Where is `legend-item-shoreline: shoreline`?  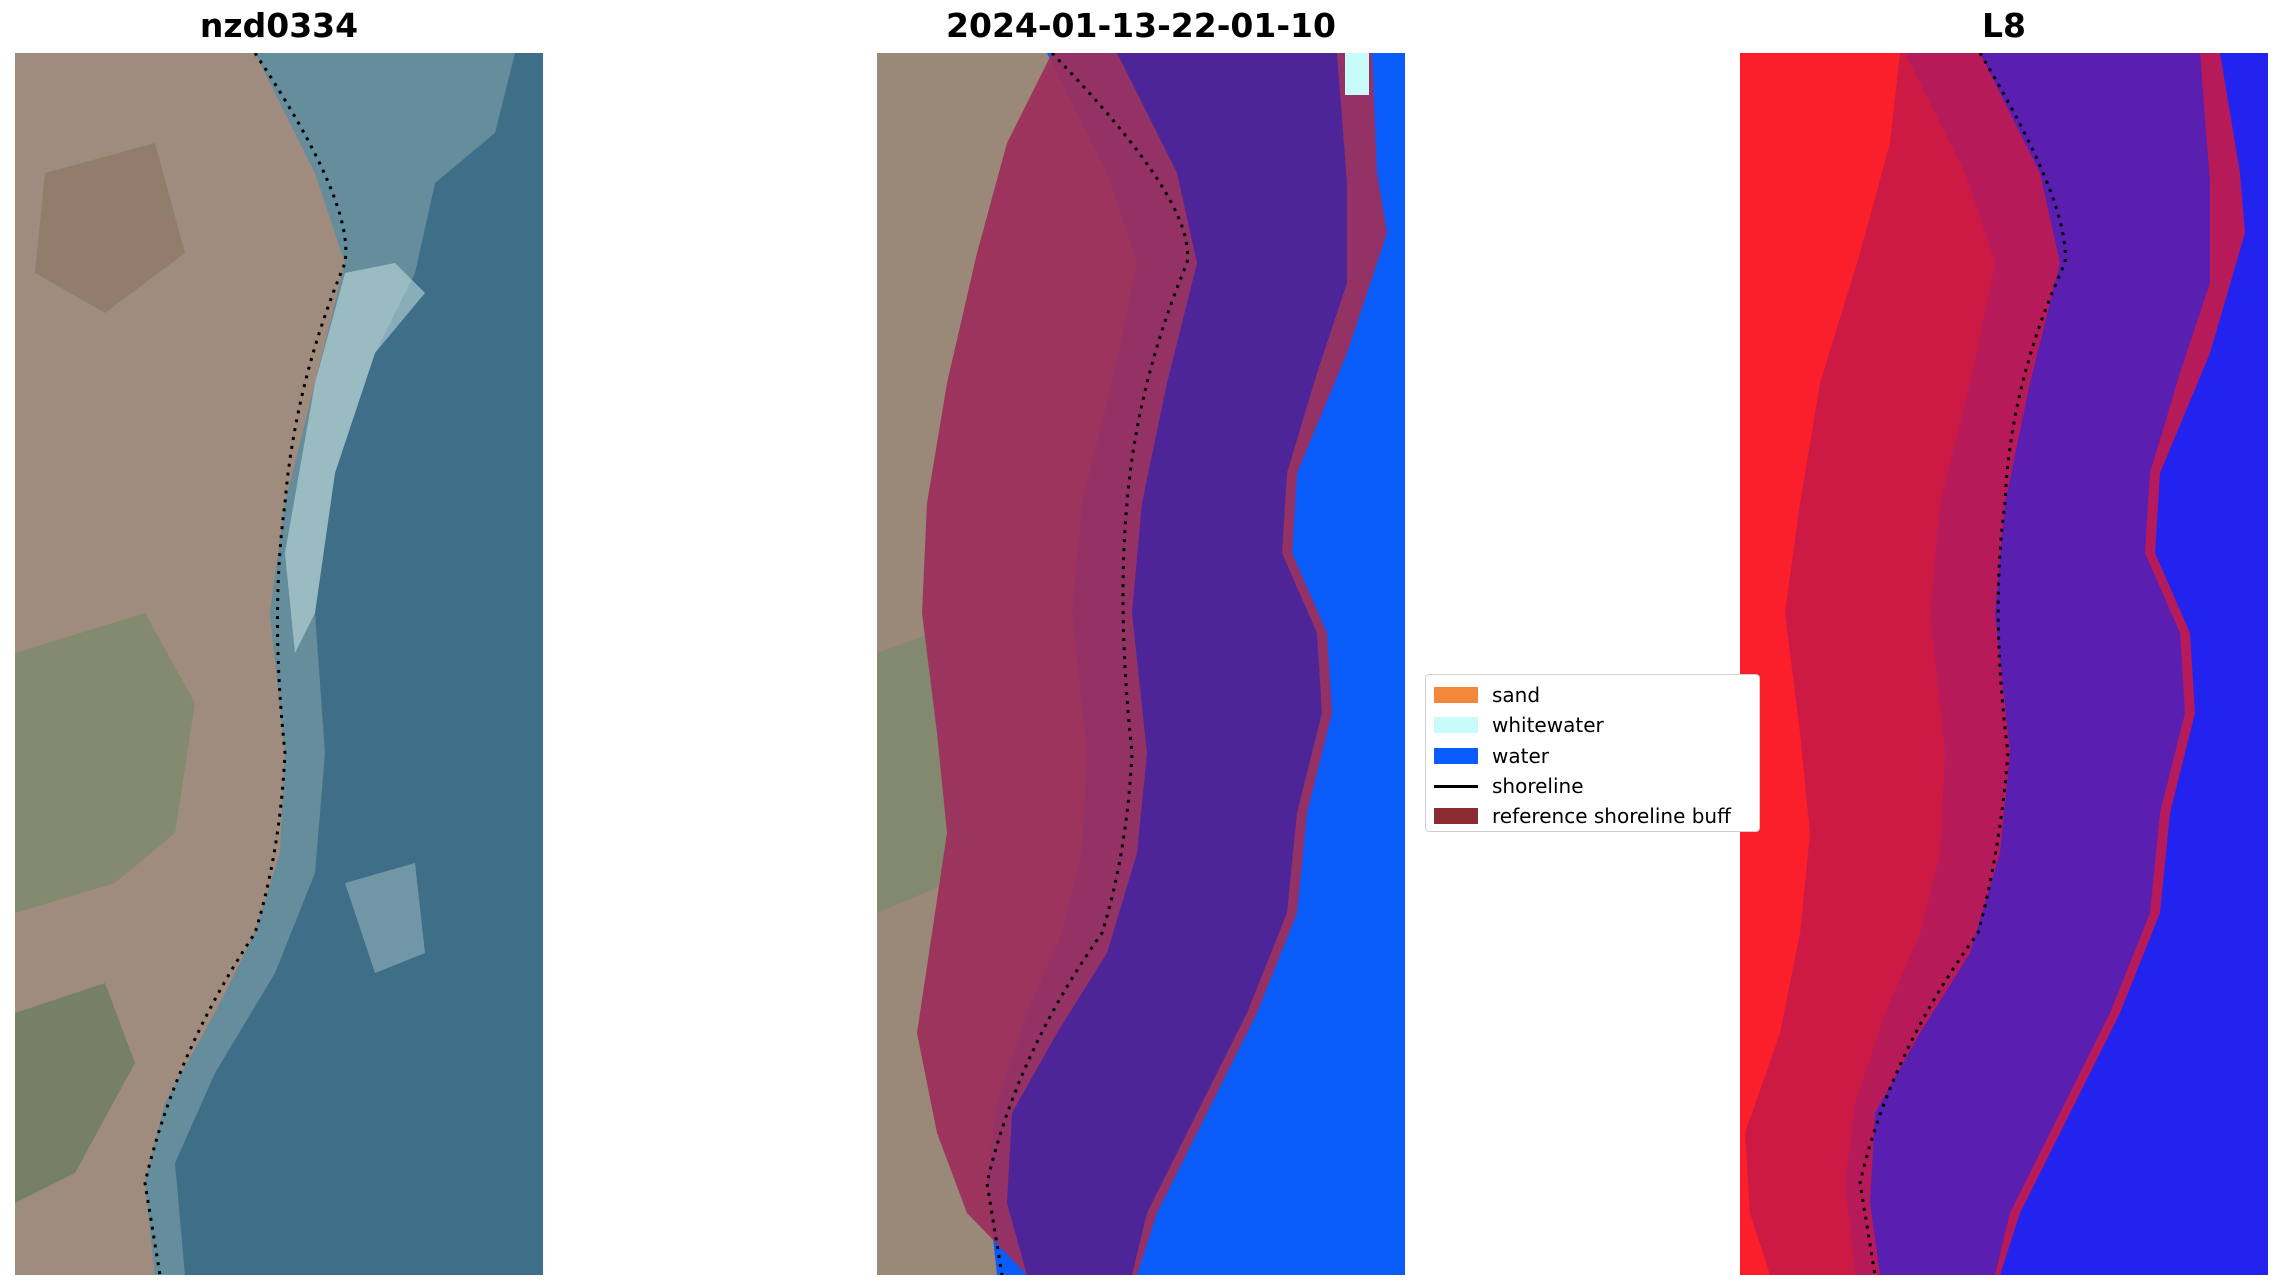 legend-item-shoreline: shoreline is located at coordinates (1509, 786).